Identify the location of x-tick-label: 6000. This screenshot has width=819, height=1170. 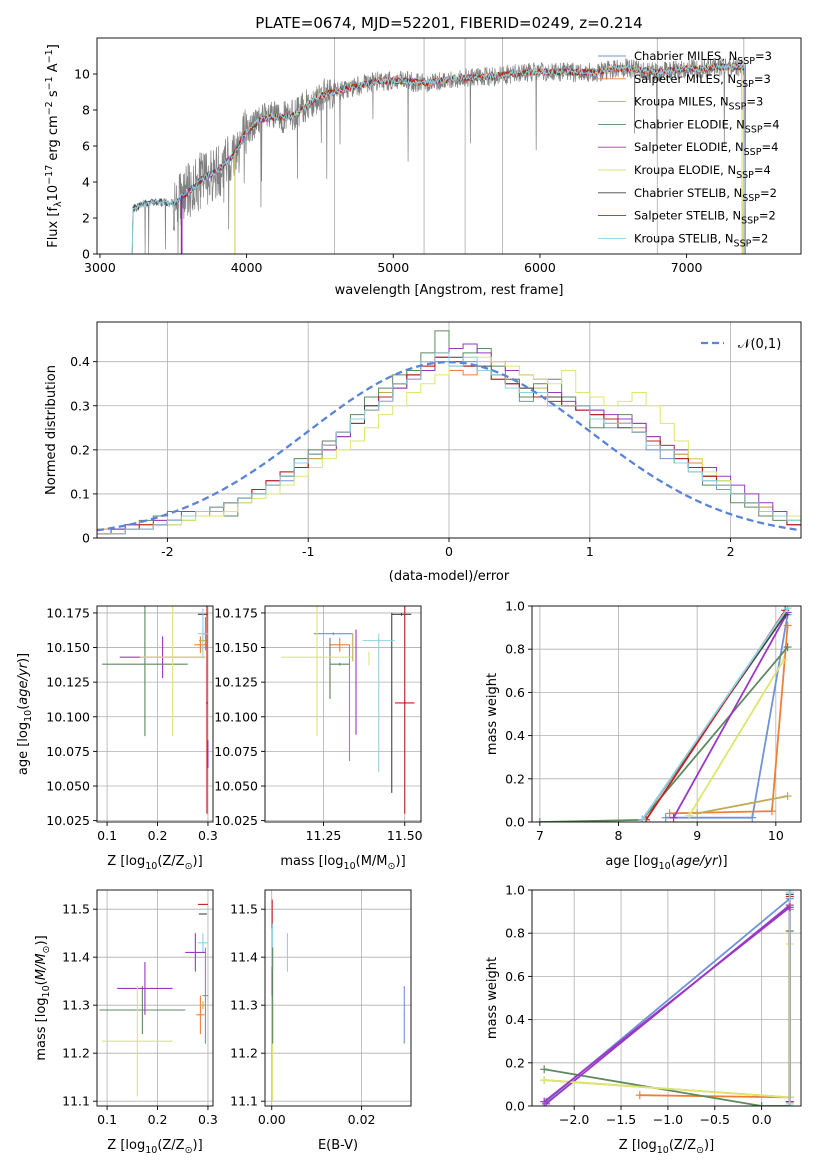
(540, 267).